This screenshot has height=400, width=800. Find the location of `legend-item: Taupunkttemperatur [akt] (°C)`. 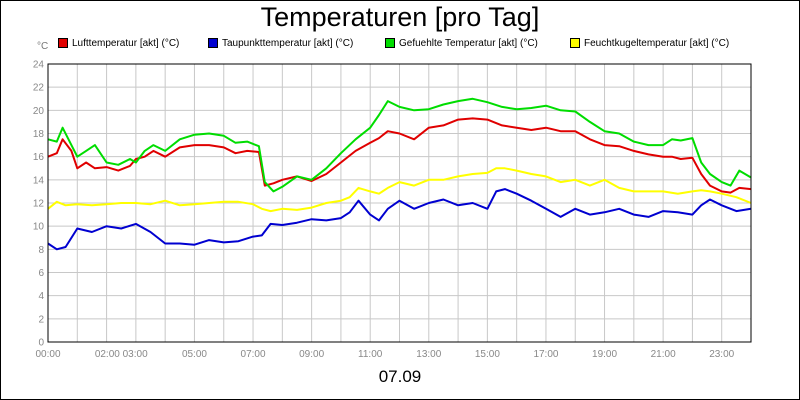

legend-item: Taupunkttemperatur [akt] (°C) is located at coordinates (281, 43).